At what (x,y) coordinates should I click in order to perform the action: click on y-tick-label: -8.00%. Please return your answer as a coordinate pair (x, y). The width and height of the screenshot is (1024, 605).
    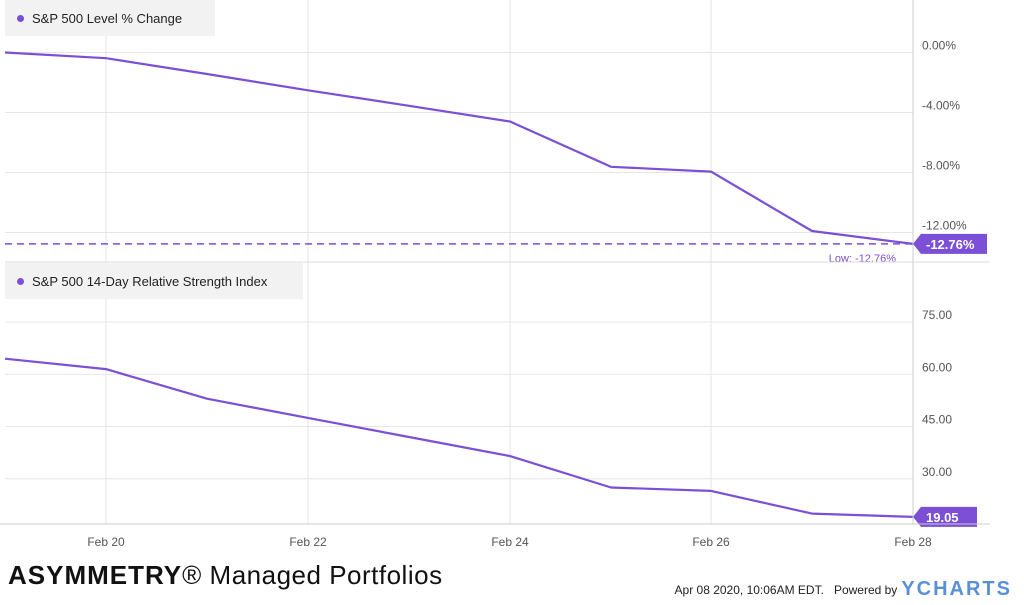
    Looking at the image, I should click on (941, 166).